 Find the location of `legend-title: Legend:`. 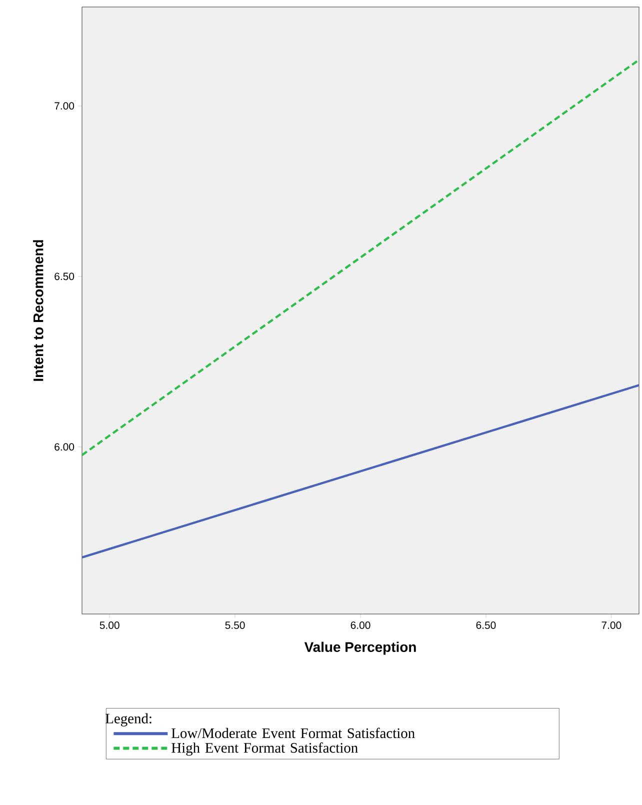

legend-title: Legend: is located at coordinates (129, 719).